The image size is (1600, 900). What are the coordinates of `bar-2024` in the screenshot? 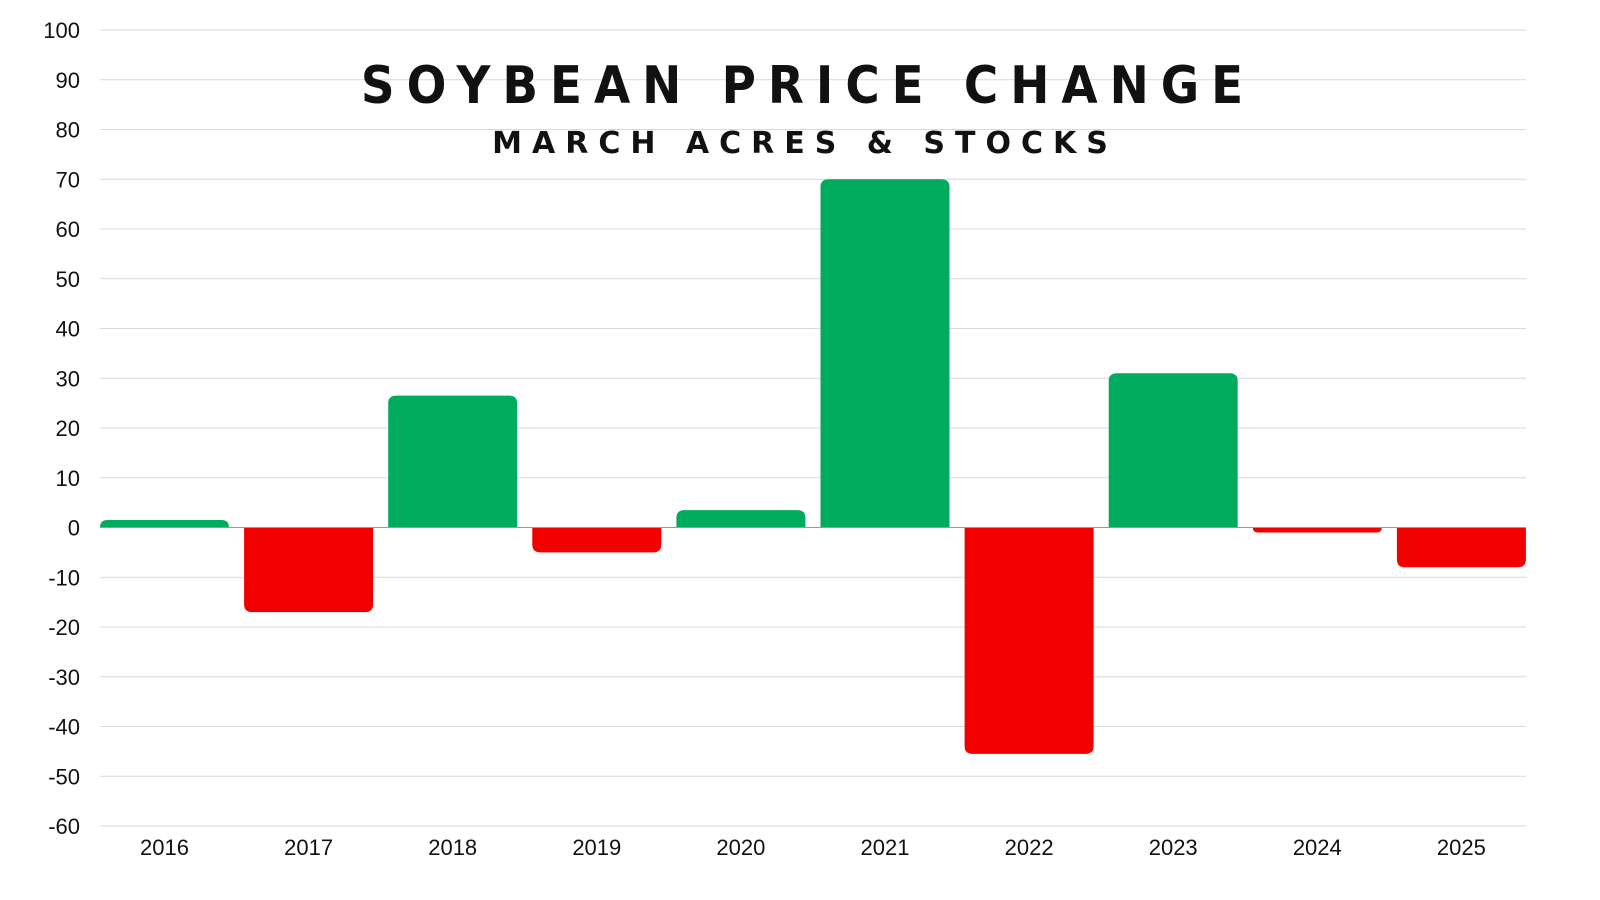 It's located at (1317, 530).